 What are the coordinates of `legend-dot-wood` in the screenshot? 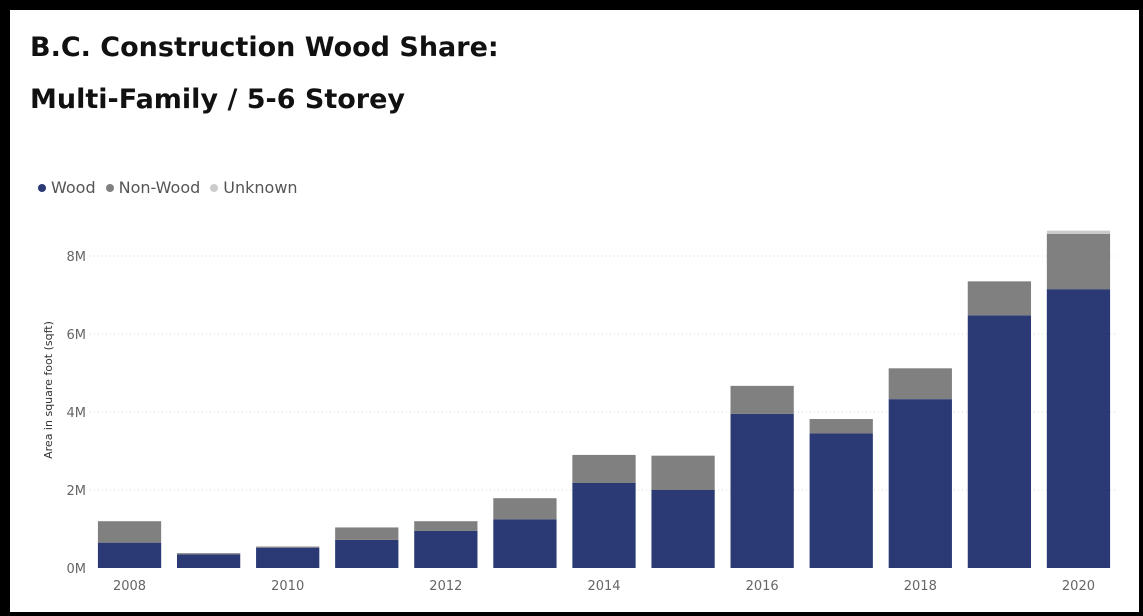 It's located at (42, 187).